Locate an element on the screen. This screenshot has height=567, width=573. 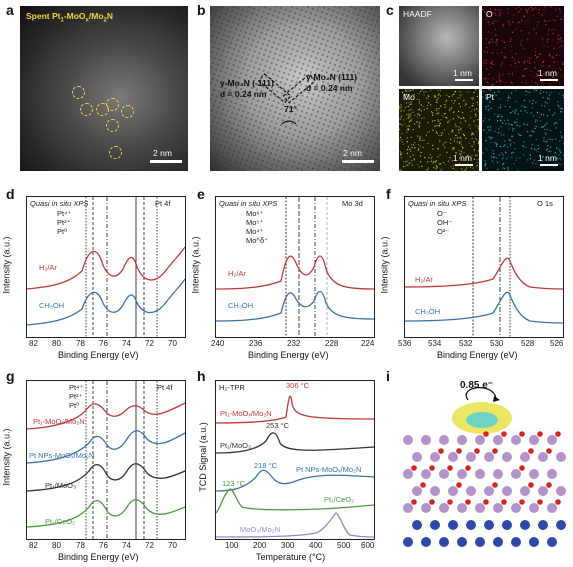
curve-h2ar is located at coordinates (106, 268).